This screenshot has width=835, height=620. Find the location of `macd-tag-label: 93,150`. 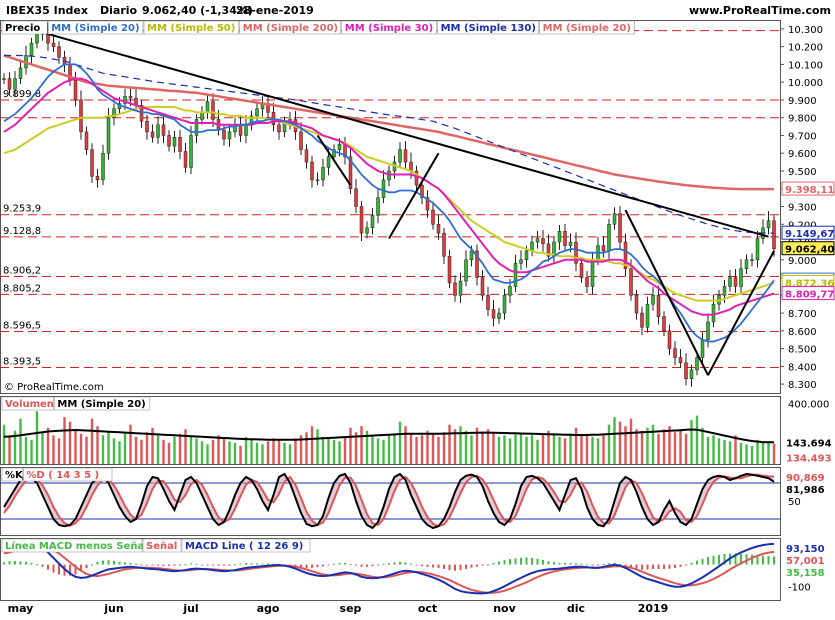

macd-tag-label: 93,150 is located at coordinates (805, 549).